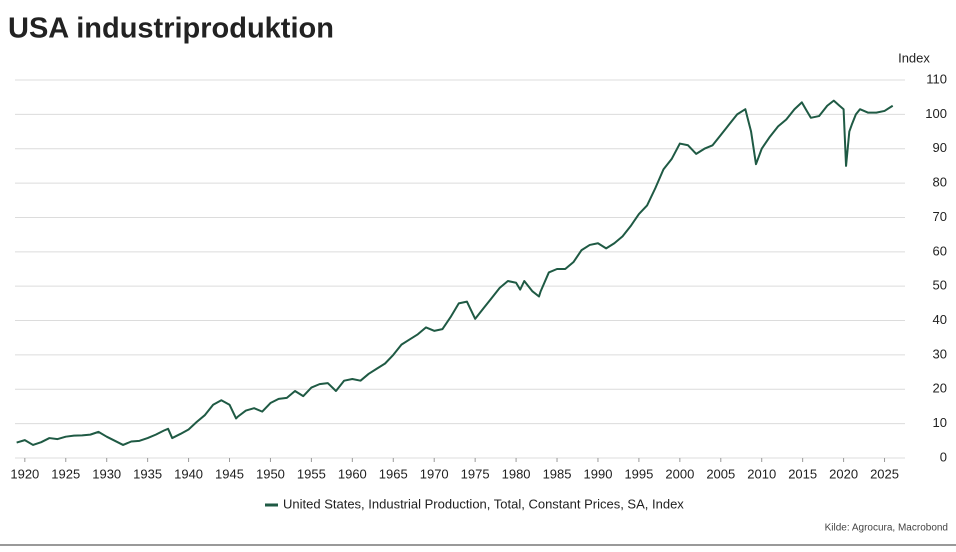  Describe the element at coordinates (147, 473) in the screenshot. I see `x-tick-label: 1935` at that location.